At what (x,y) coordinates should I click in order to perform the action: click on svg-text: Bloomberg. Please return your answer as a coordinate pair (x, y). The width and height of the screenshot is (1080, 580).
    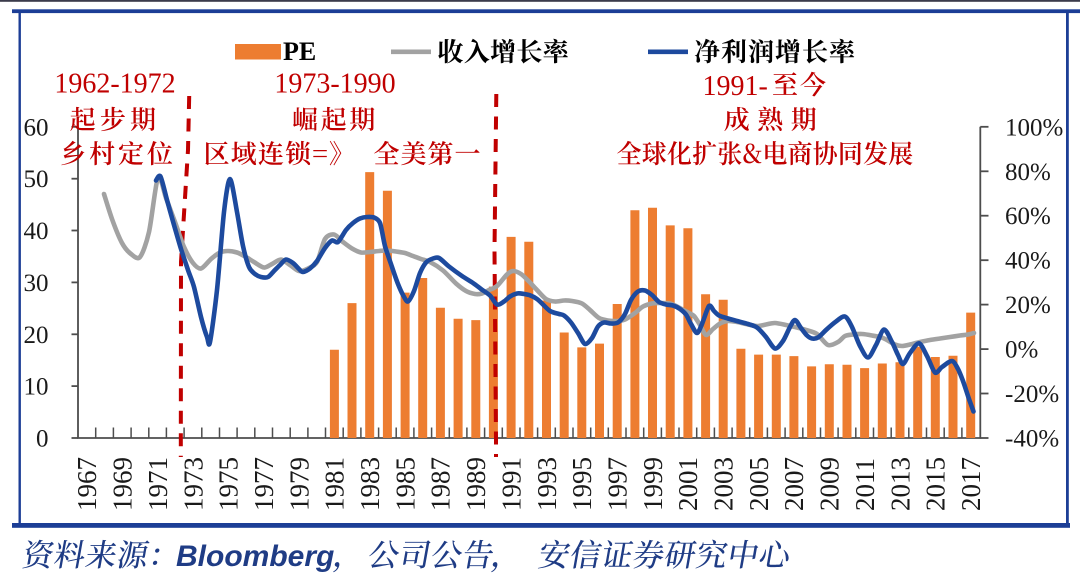
    Looking at the image, I should click on (255, 556).